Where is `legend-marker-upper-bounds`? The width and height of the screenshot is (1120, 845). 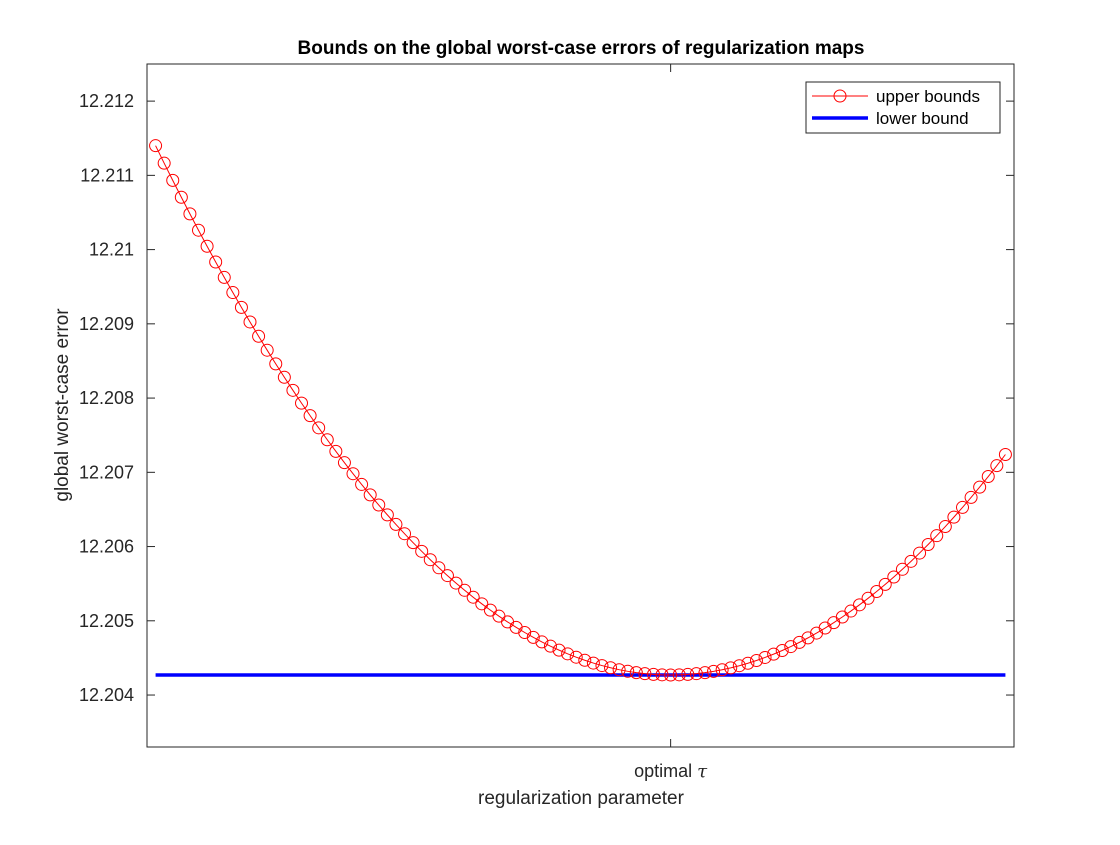 legend-marker-upper-bounds is located at coordinates (840, 96).